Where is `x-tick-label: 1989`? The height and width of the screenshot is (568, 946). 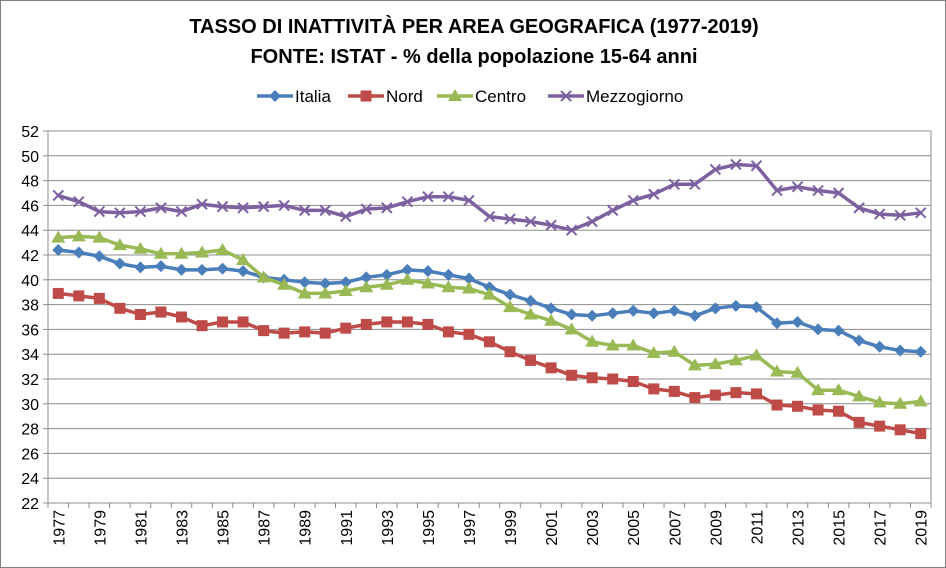 x-tick-label: 1989 is located at coordinates (306, 528).